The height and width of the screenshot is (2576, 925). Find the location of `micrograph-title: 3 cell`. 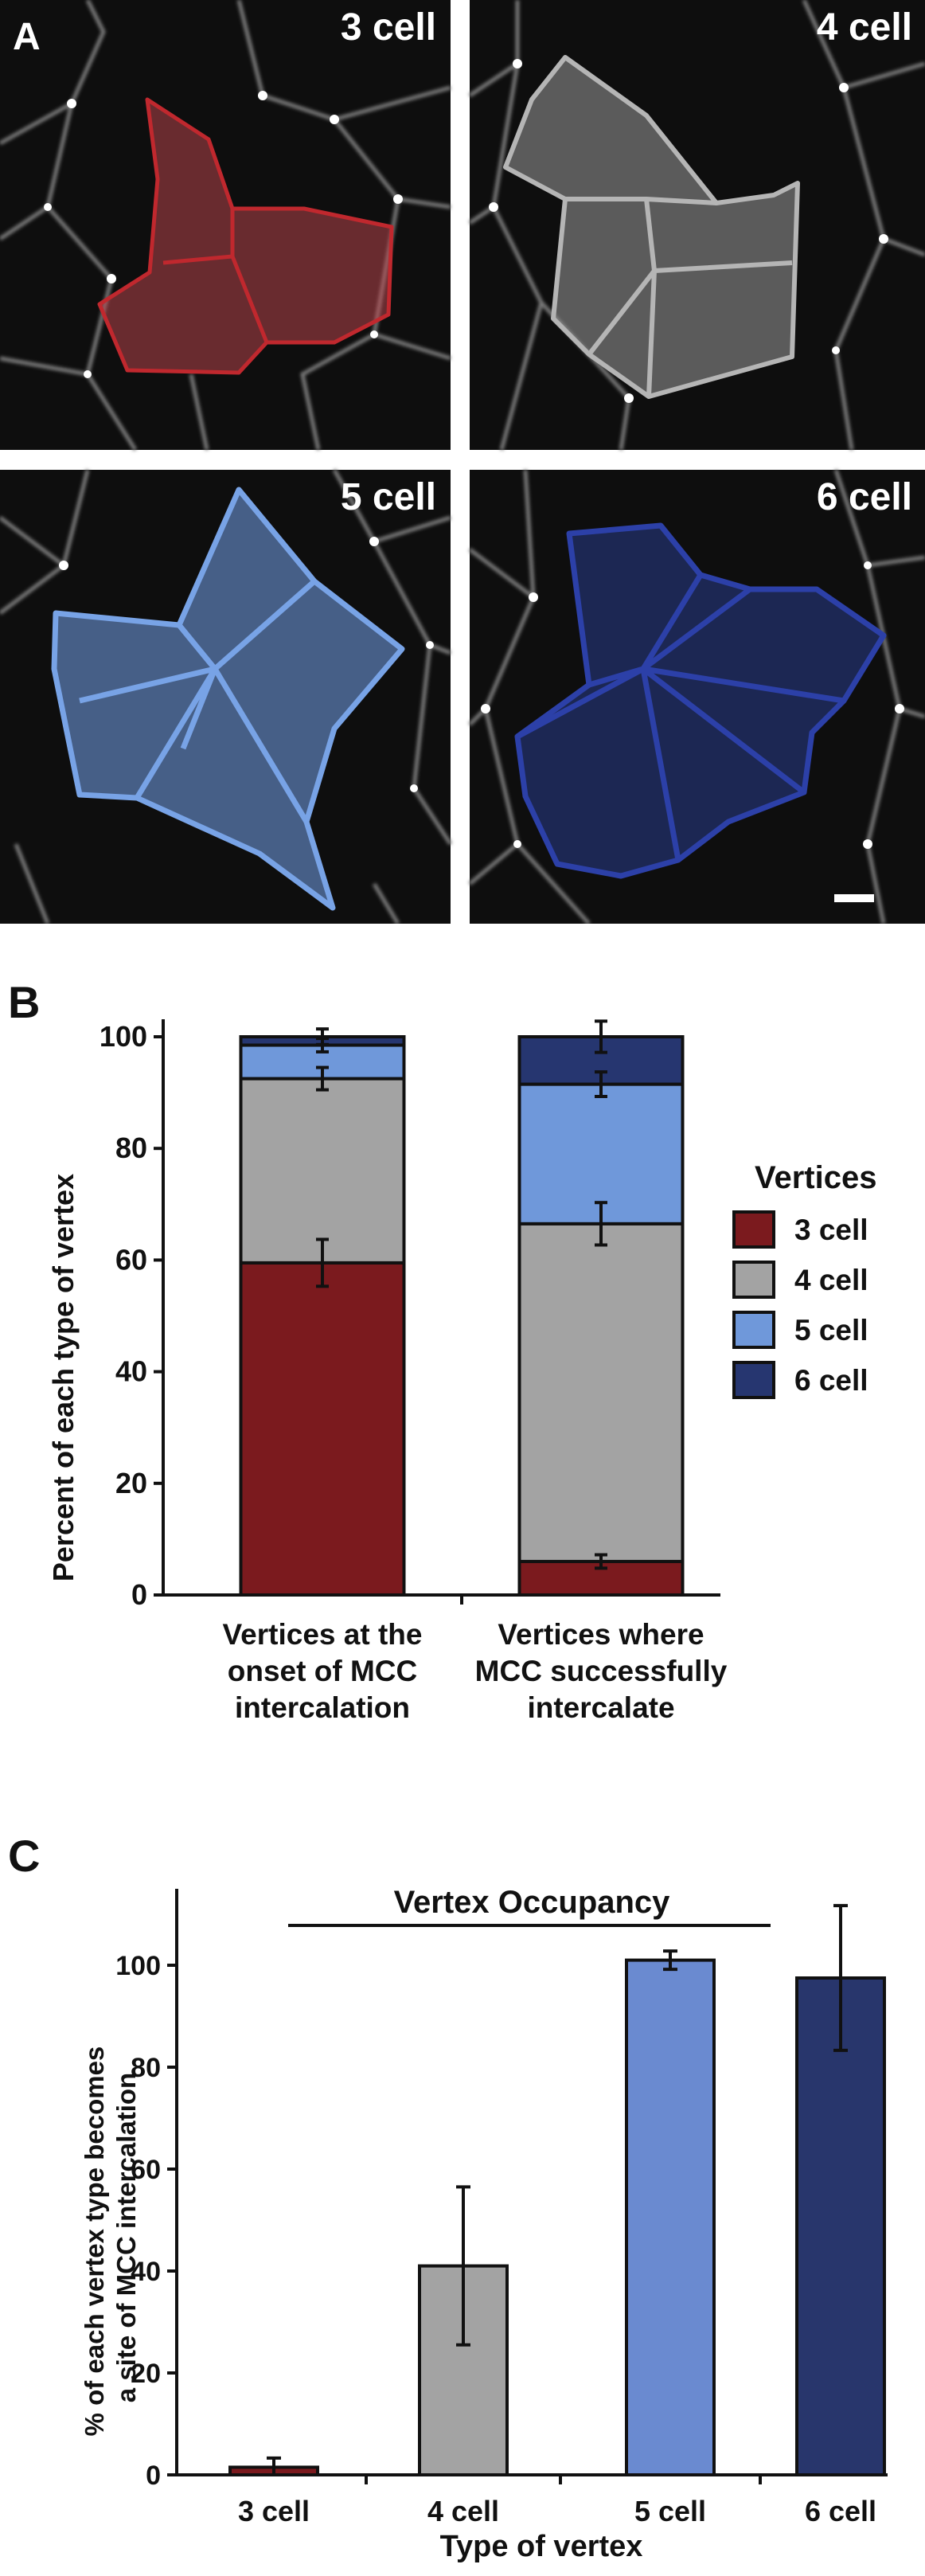

micrograph-title: 3 cell is located at coordinates (389, 28).